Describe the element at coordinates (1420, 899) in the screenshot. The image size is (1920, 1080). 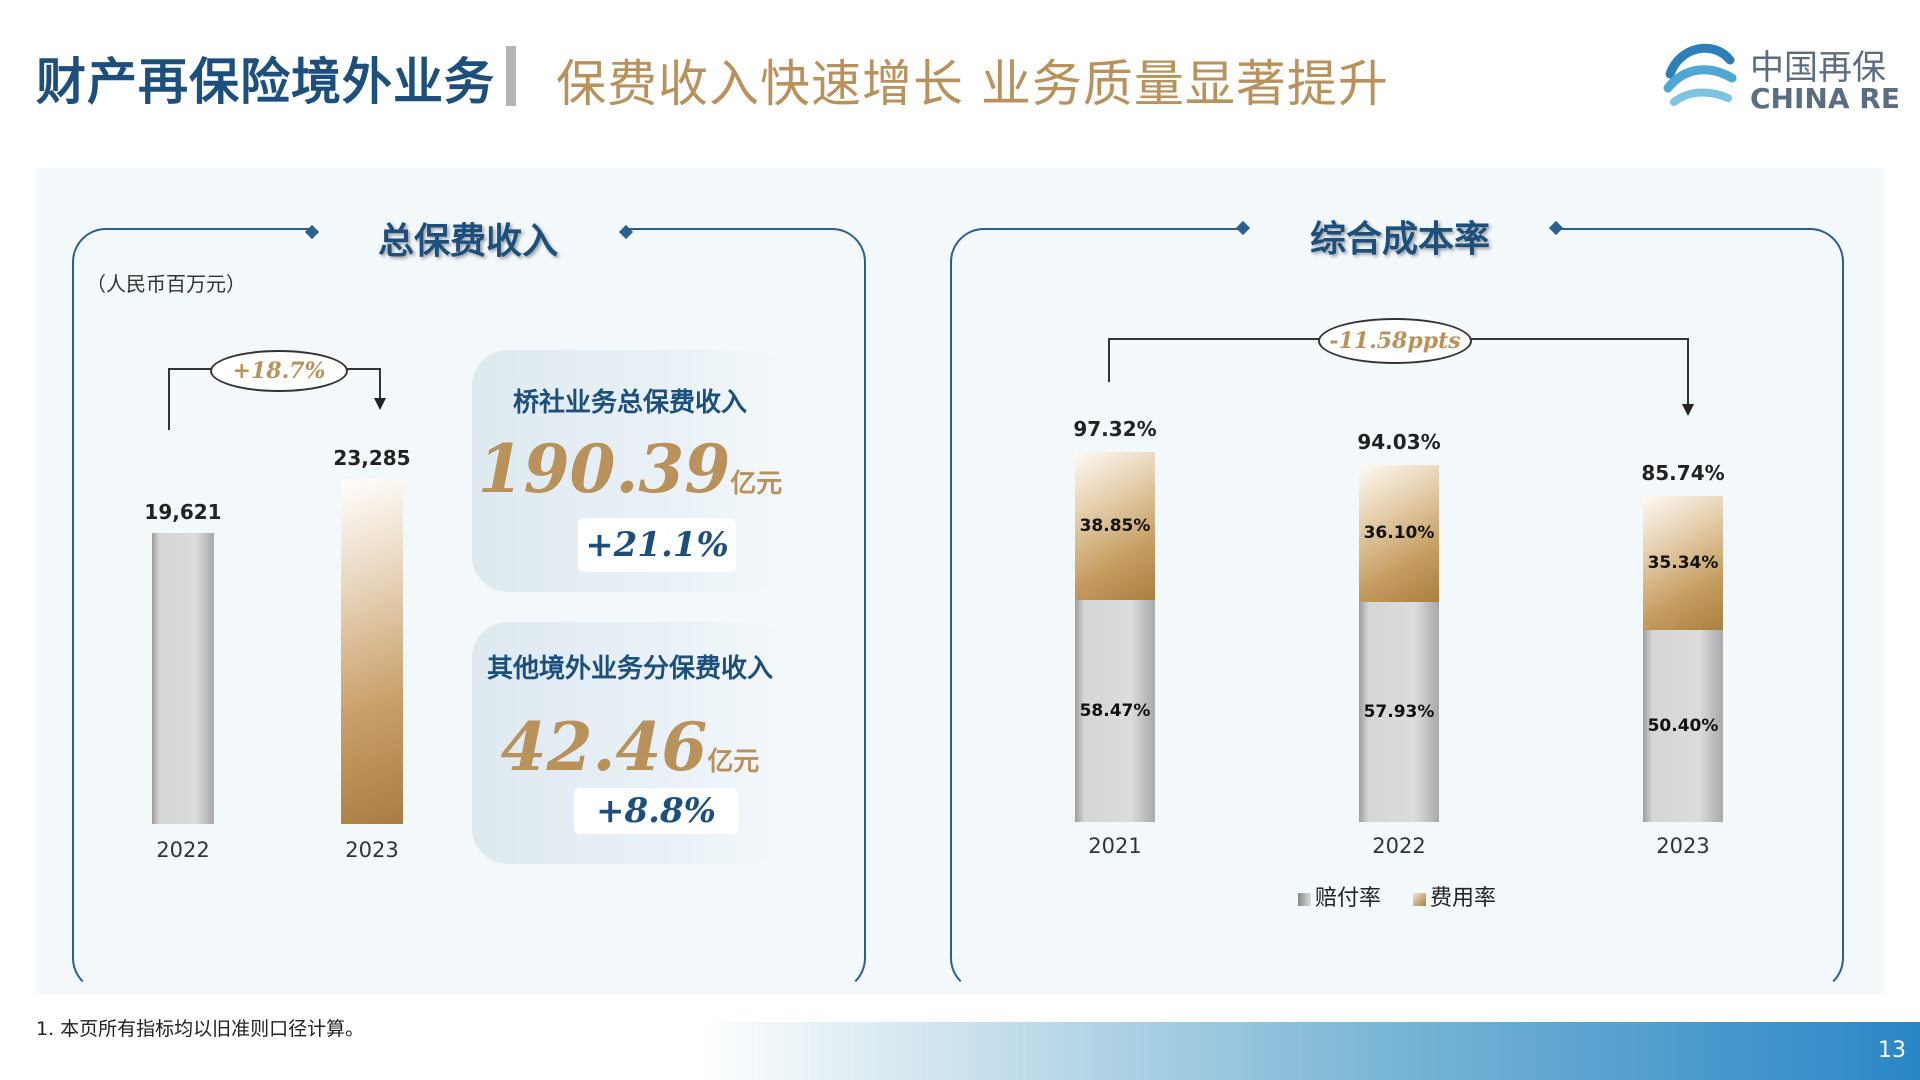
I see `legend-swatch-expense` at that location.